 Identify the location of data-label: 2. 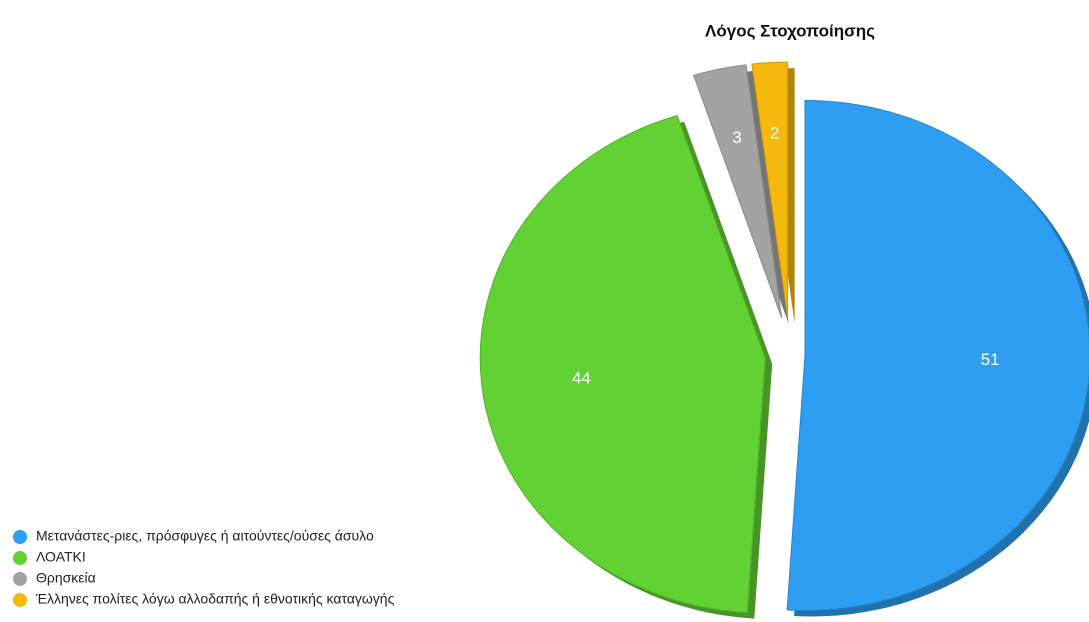
(774, 132).